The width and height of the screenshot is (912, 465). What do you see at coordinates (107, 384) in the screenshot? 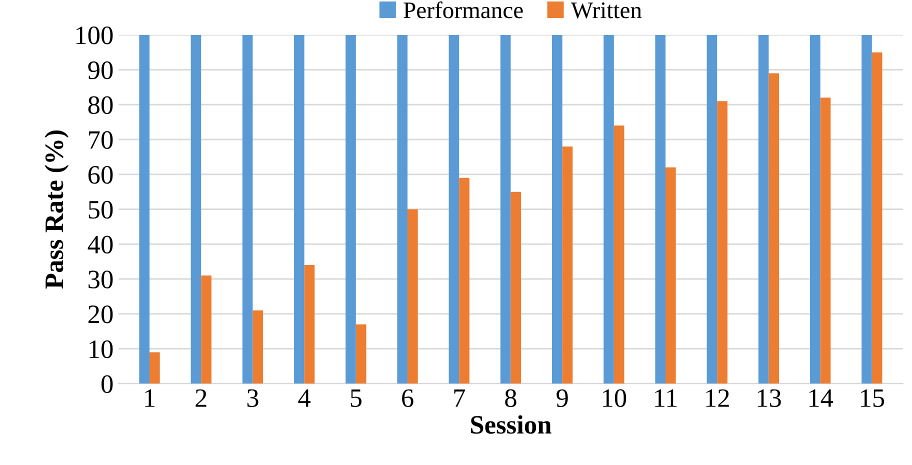
I see `y-tick-label: 0` at bounding box center [107, 384].